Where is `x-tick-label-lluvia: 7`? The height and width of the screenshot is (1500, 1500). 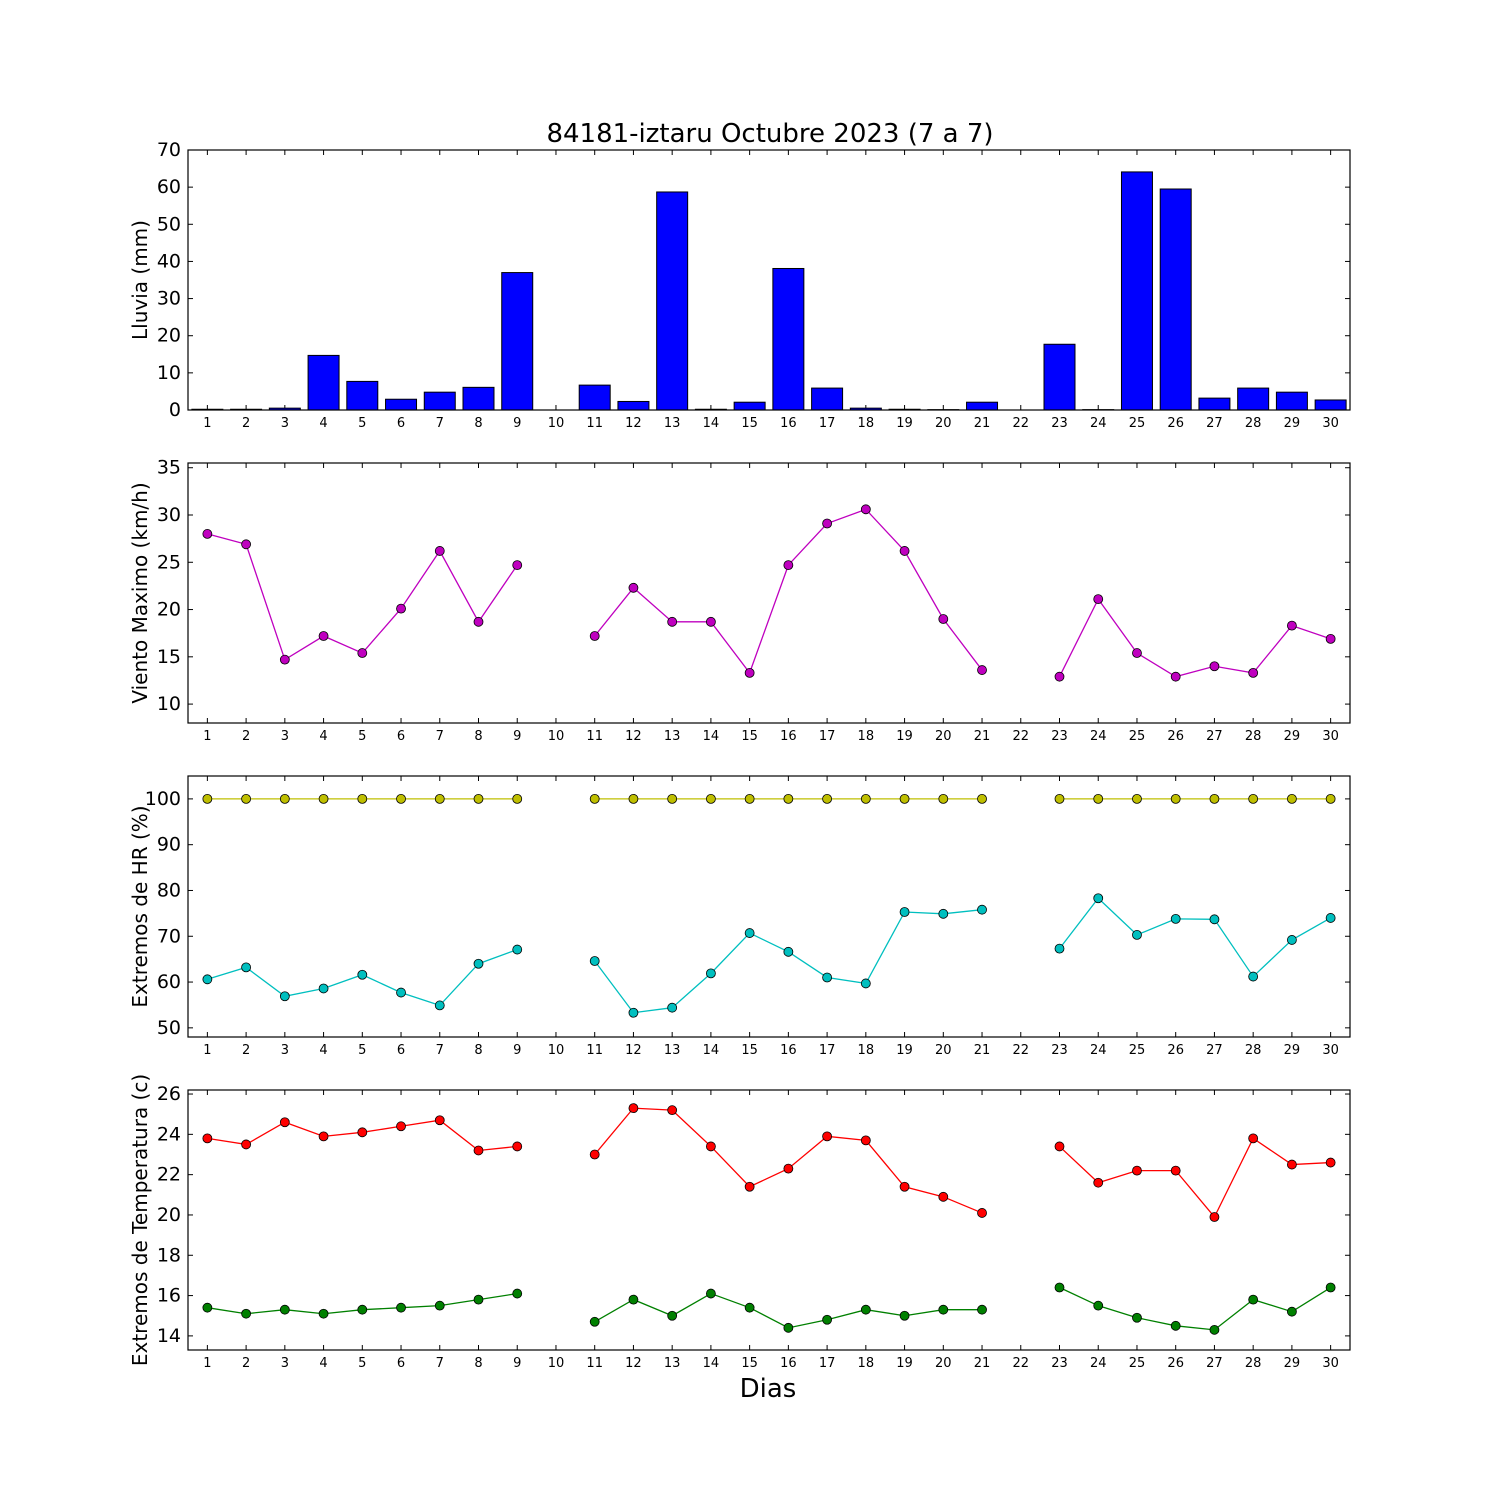
x-tick-label-lluvia: 7 is located at coordinates (440, 423).